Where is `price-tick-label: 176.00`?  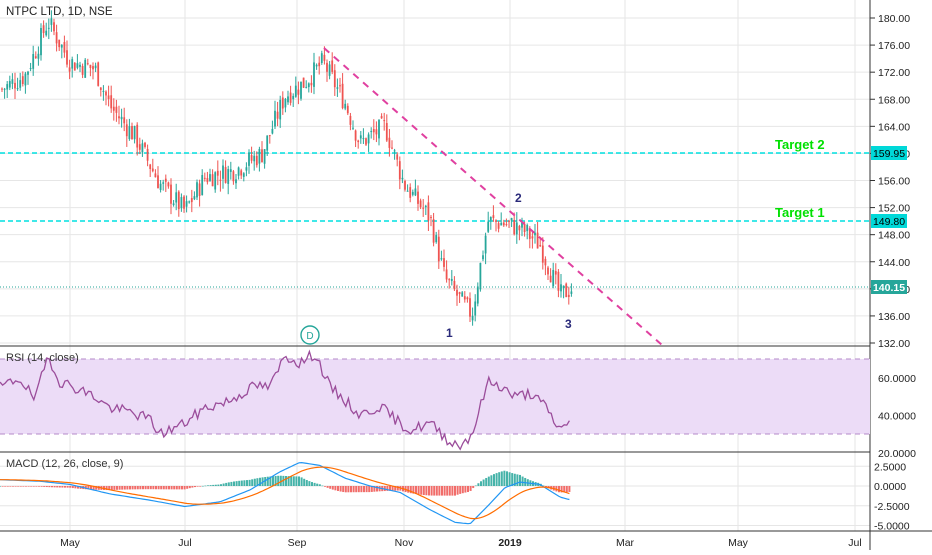 price-tick-label: 176.00 is located at coordinates (894, 46).